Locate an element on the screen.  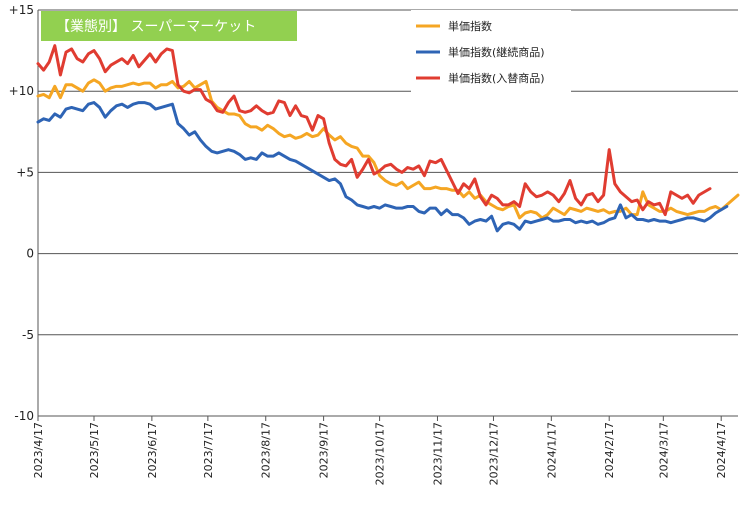
x-tick-label: 2024/2/17 is located at coordinates (609, 450).